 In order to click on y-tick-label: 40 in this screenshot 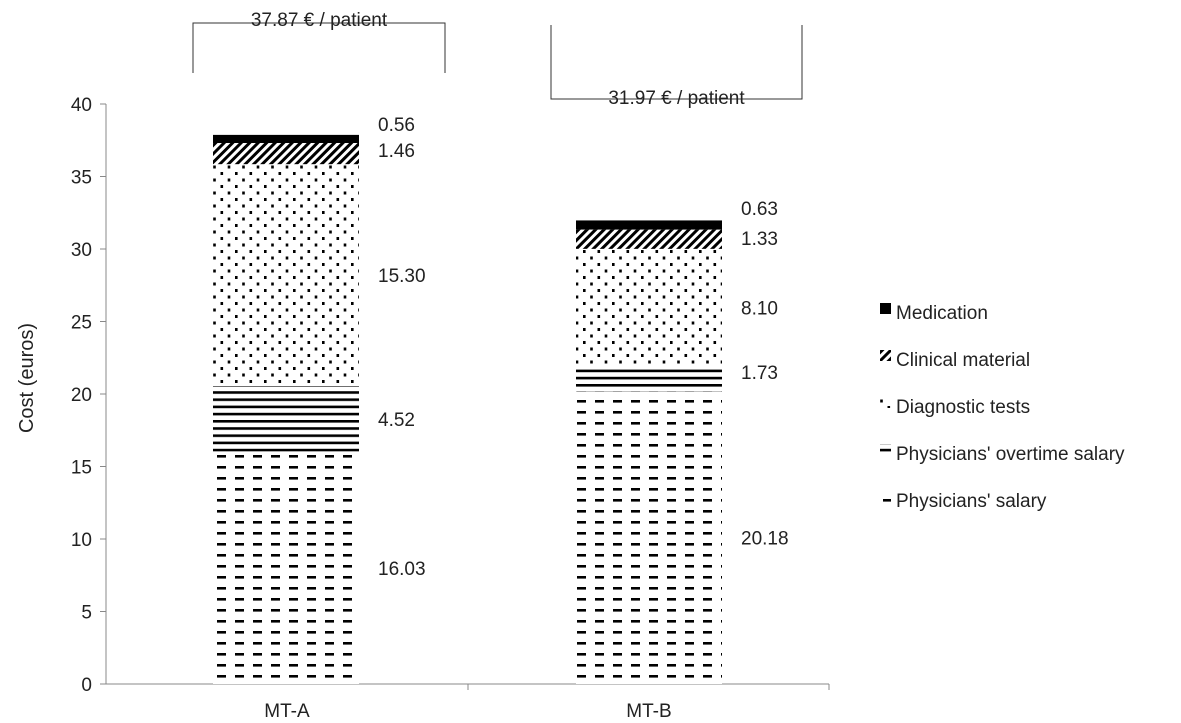, I will do `click(81, 105)`.